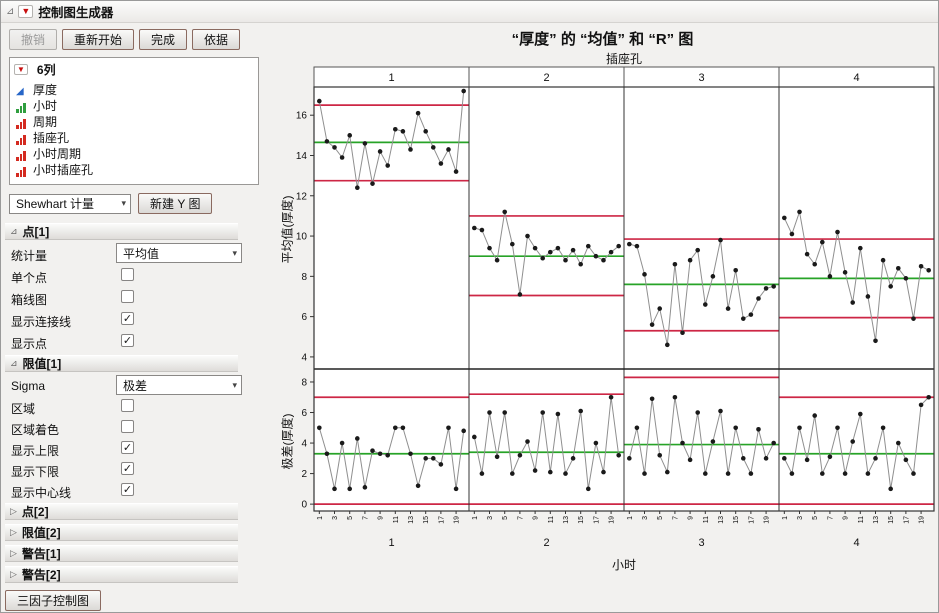 The height and width of the screenshot is (613, 939). Describe the element at coordinates (35, 430) in the screenshot. I see `option-label: 区域着色` at that location.